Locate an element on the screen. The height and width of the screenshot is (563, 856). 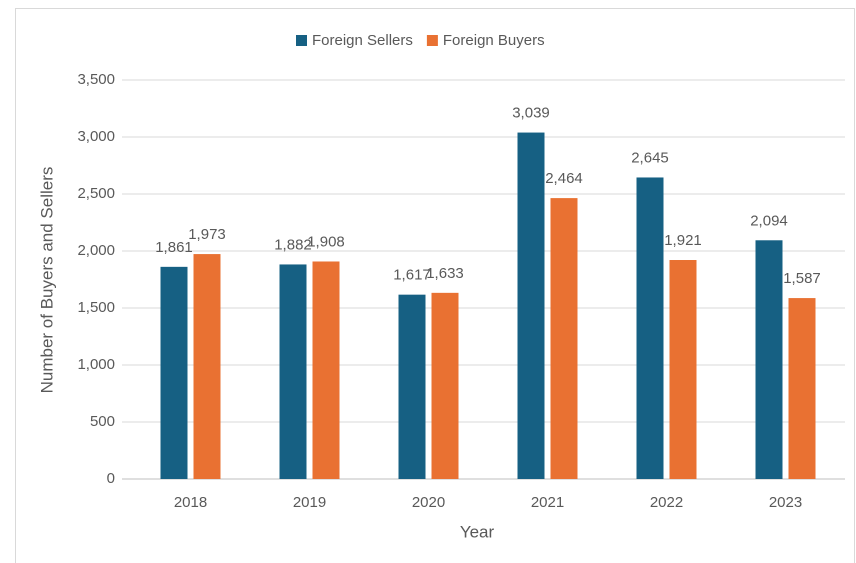
data-label: 1,633 is located at coordinates (445, 273).